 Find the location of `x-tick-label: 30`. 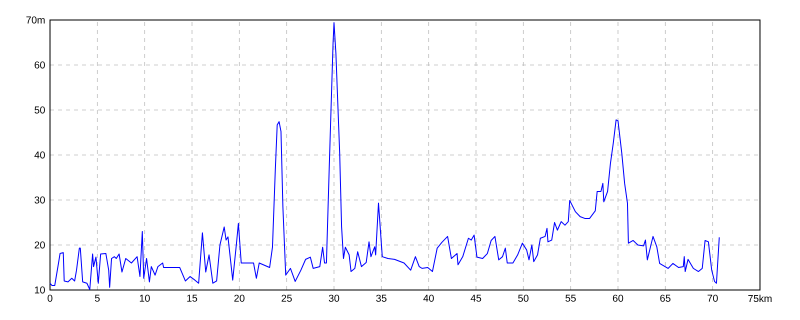

x-tick-label: 30 is located at coordinates (334, 298).